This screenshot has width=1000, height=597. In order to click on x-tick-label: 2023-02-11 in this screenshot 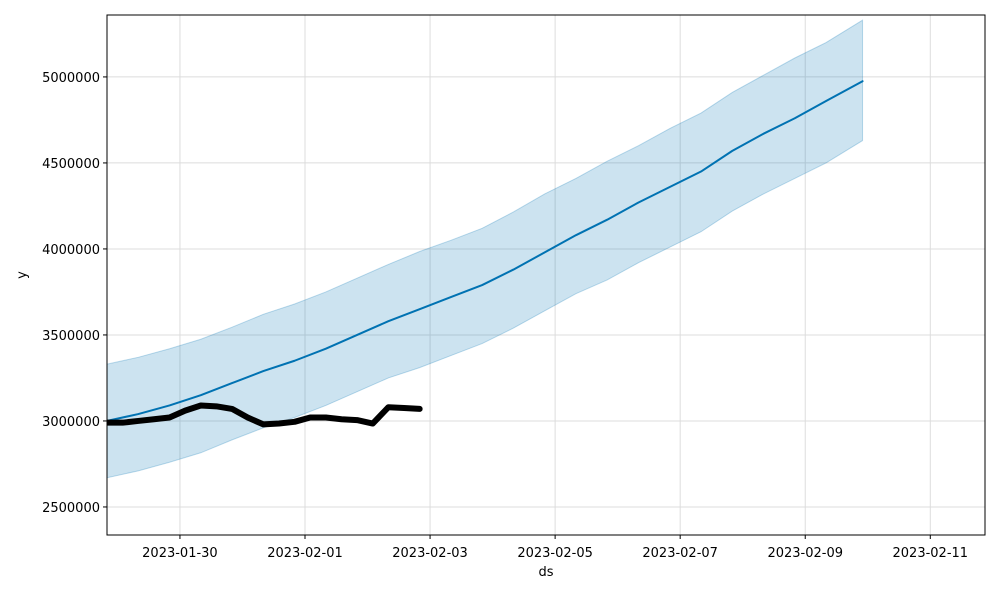, I will do `click(931, 553)`.